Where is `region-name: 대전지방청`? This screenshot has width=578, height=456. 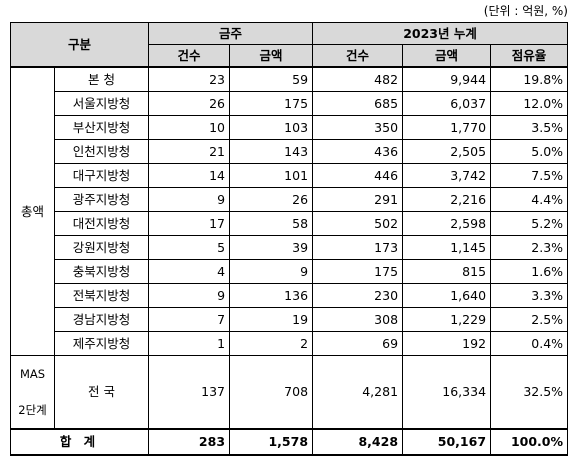
region-name: 대전지방청 is located at coordinates (101, 223).